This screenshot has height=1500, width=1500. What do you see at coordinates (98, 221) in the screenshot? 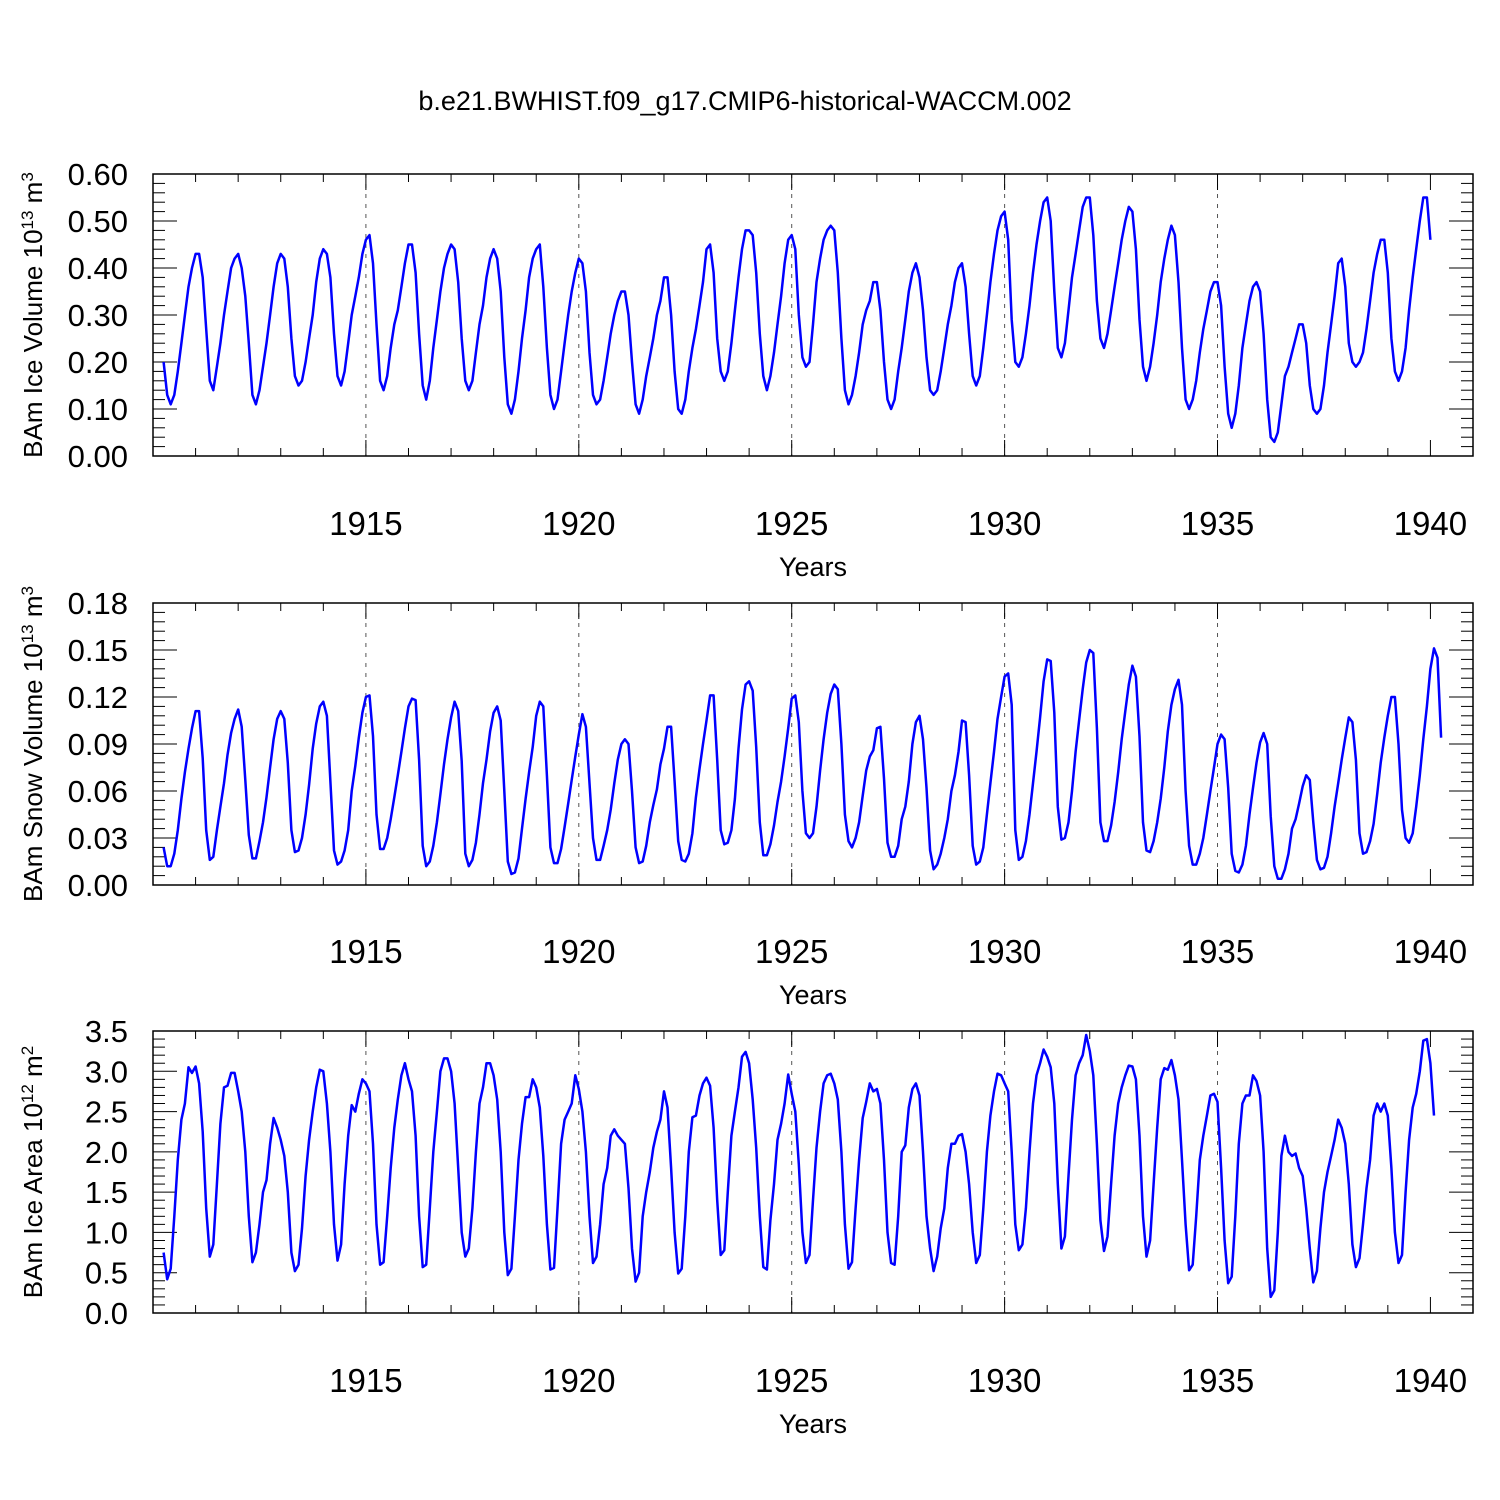
I see `y-tick-label: 0.50` at bounding box center [98, 221].